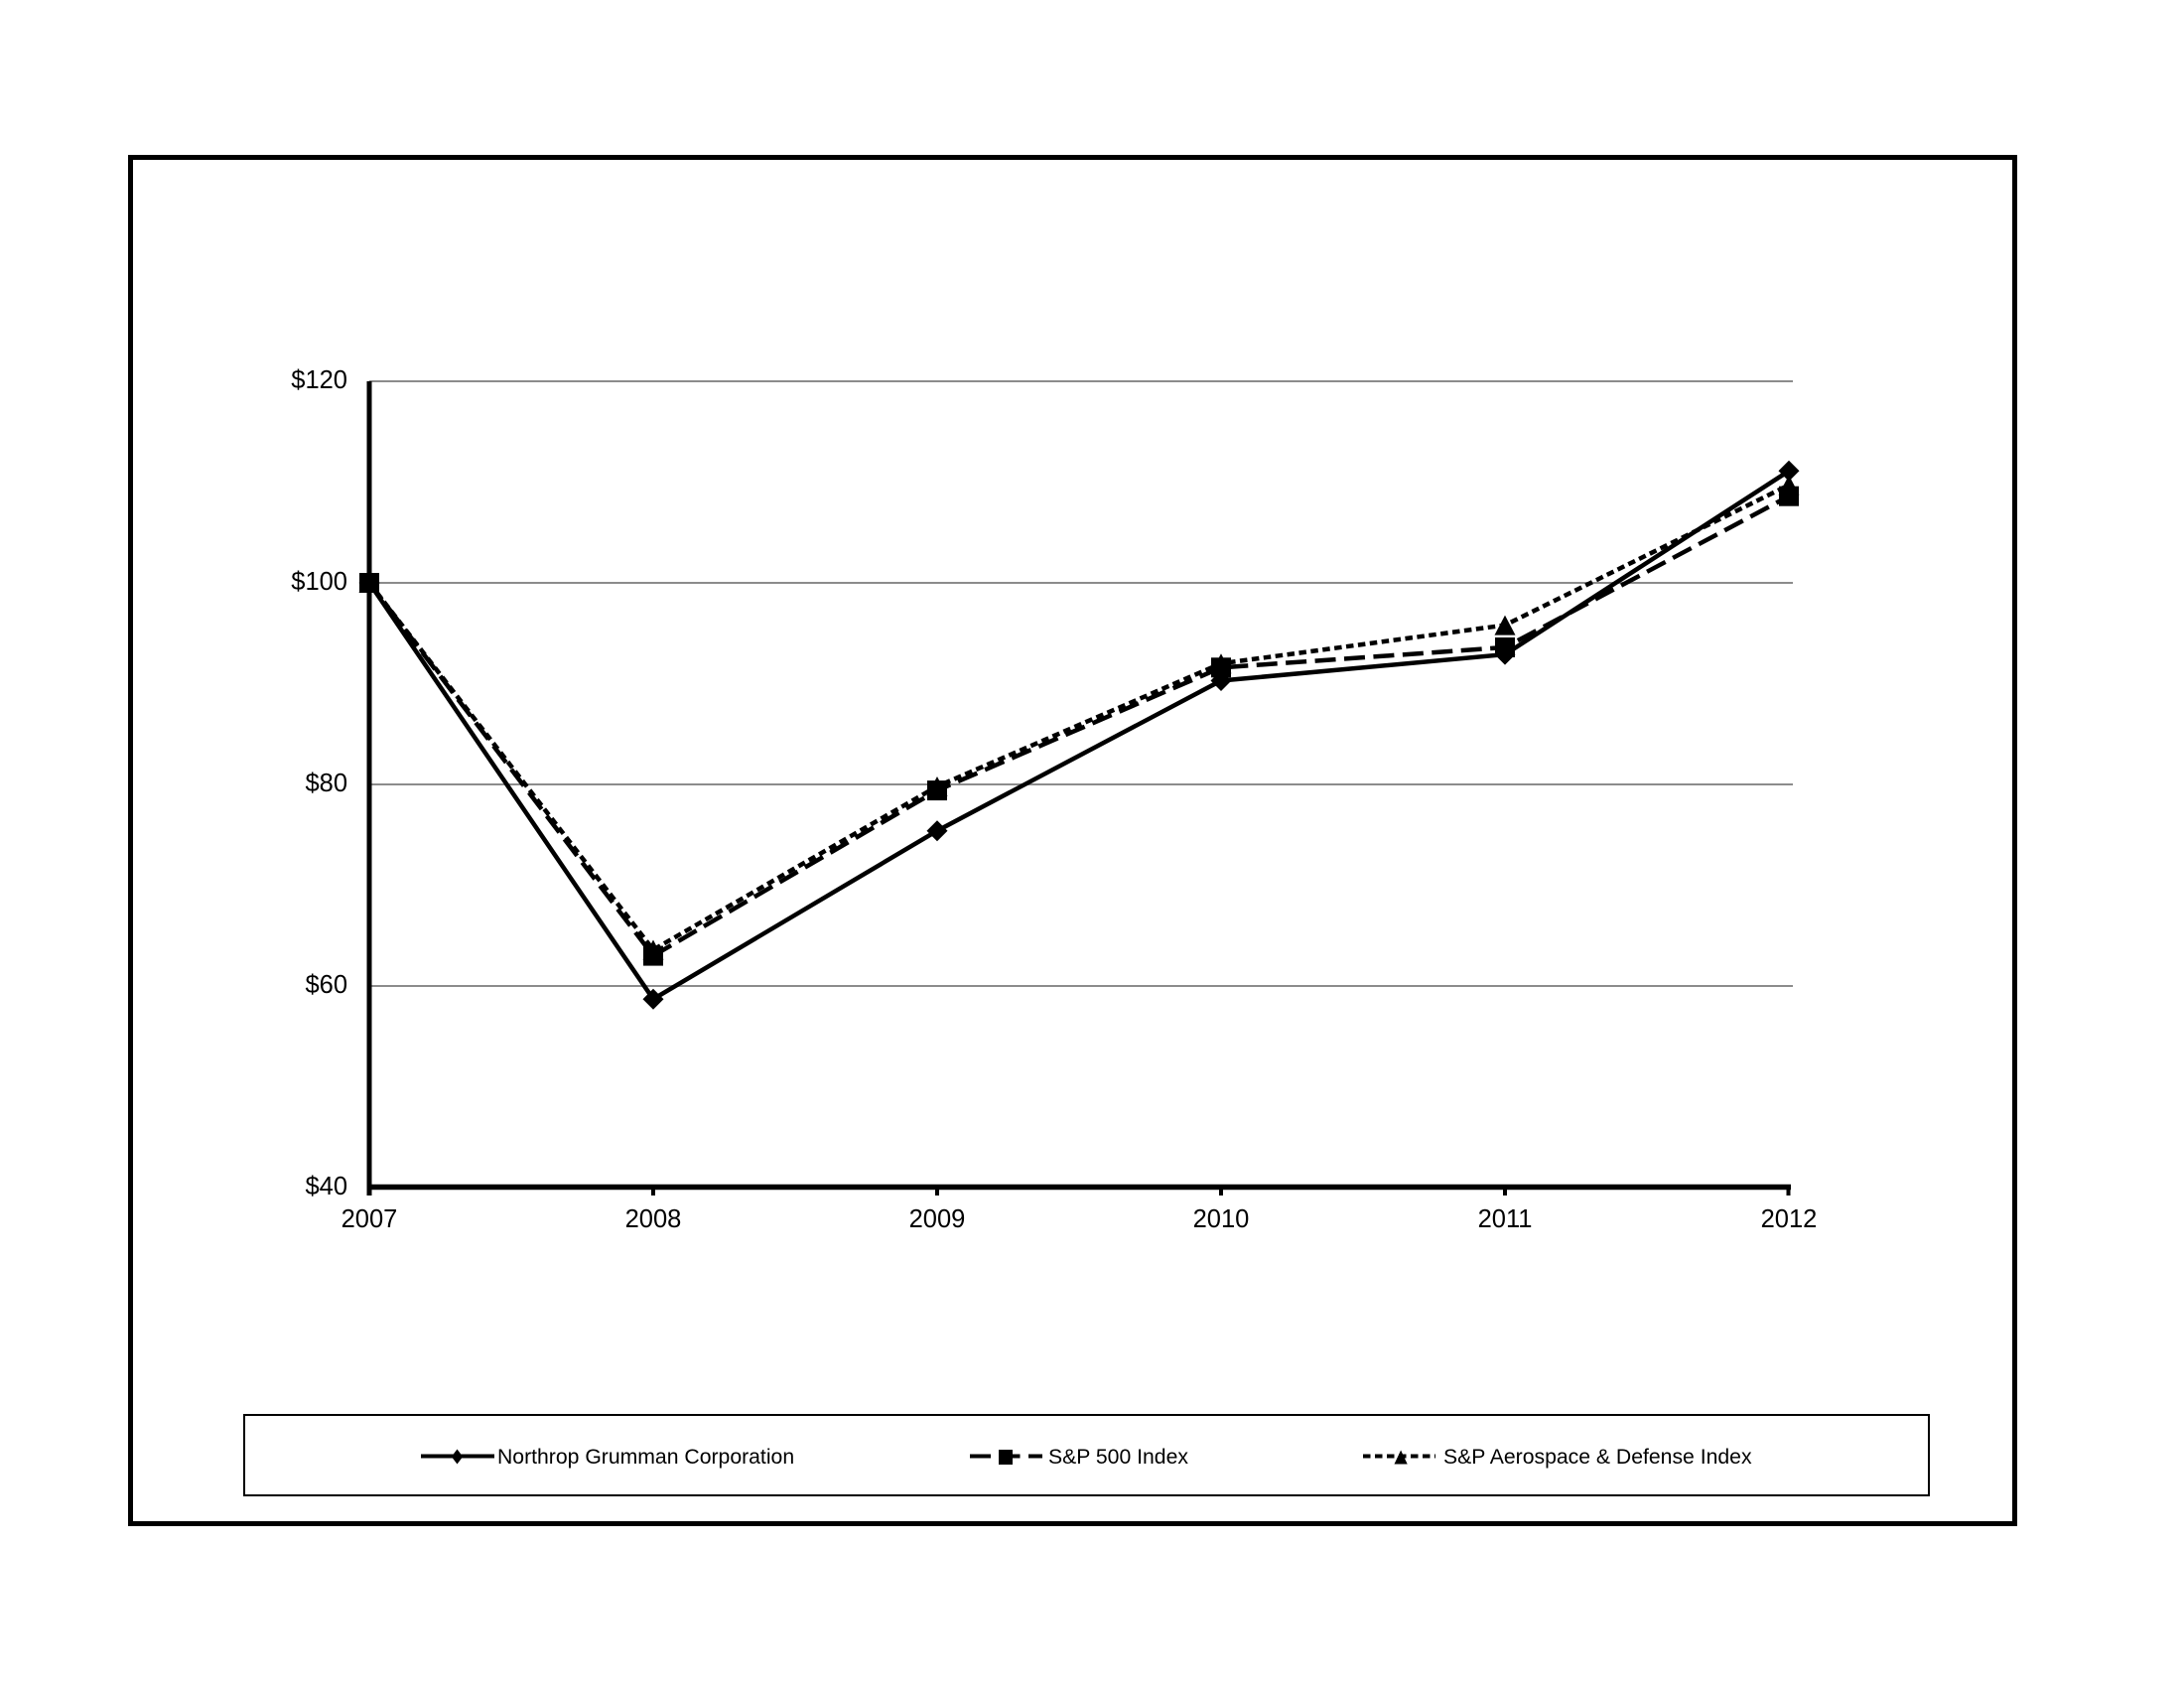 This screenshot has width=2184, height=1688. Describe the element at coordinates (326, 1186) in the screenshot. I see `svg-text: $40` at that location.